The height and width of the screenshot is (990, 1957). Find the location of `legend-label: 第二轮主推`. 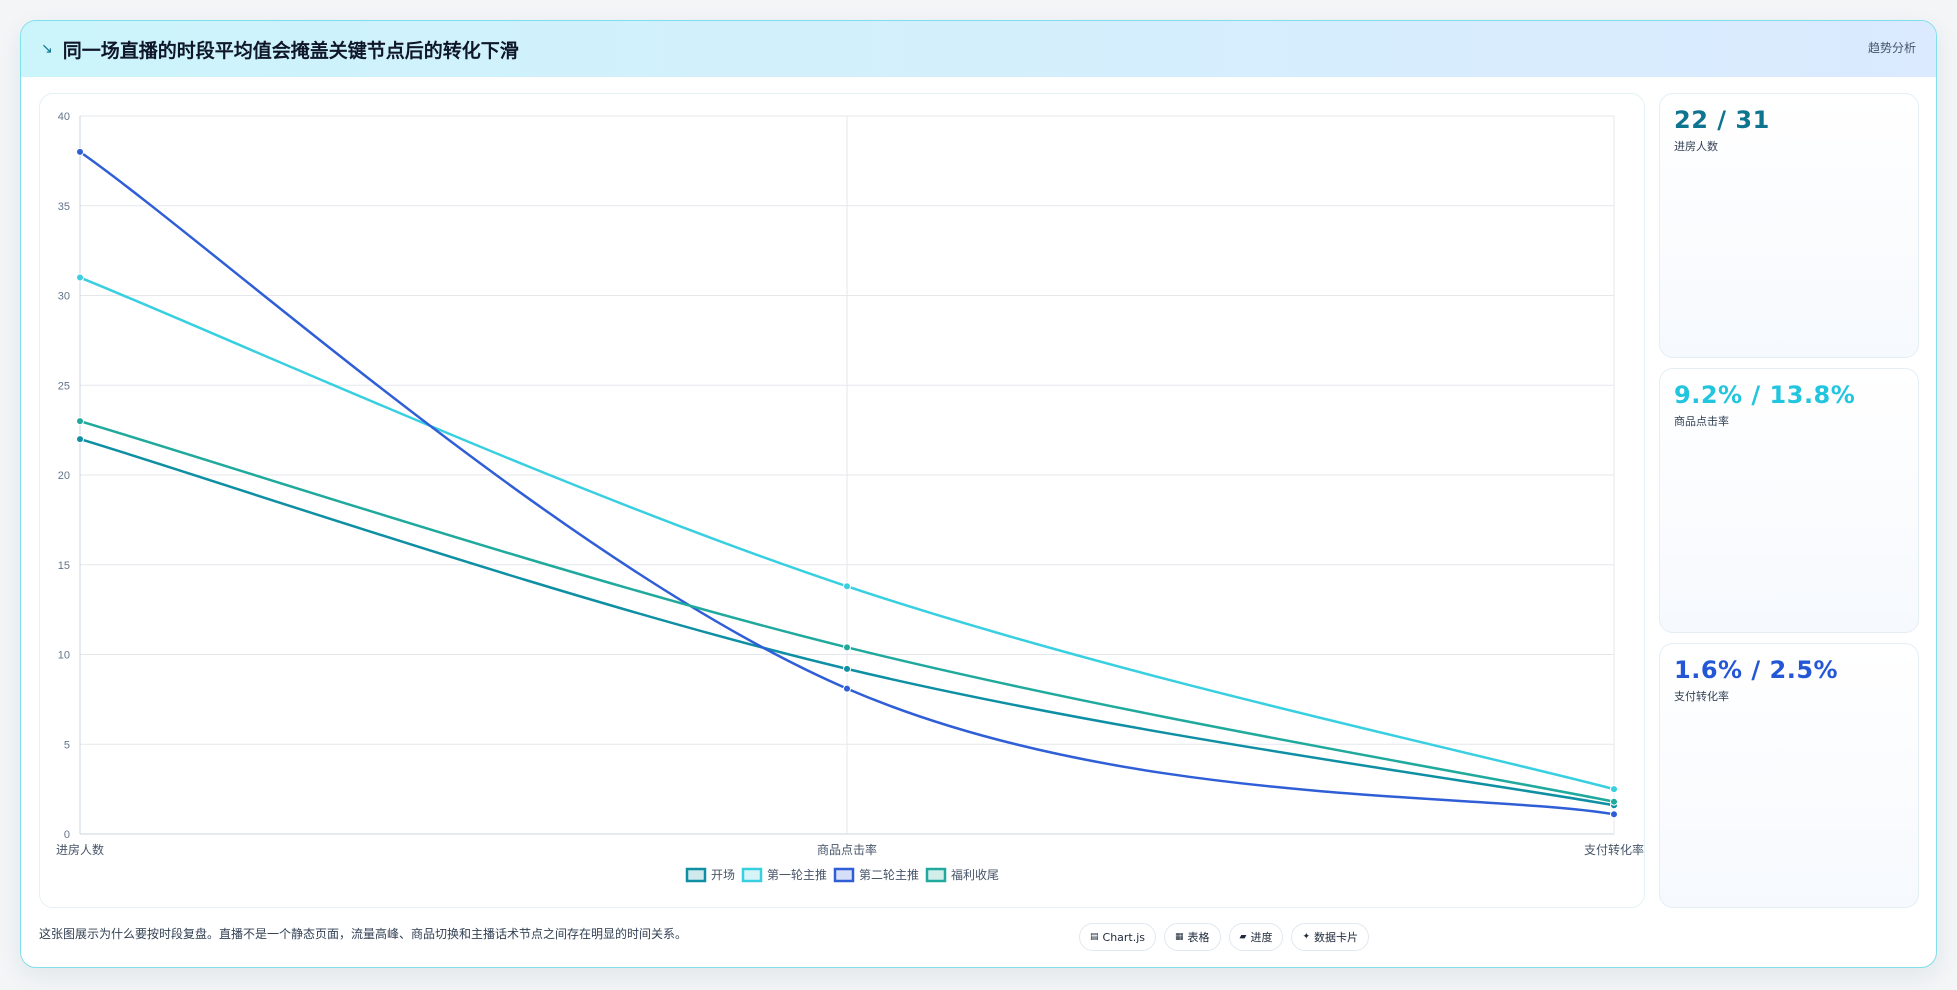

legend-label: 第二轮主推 is located at coordinates (889, 875).